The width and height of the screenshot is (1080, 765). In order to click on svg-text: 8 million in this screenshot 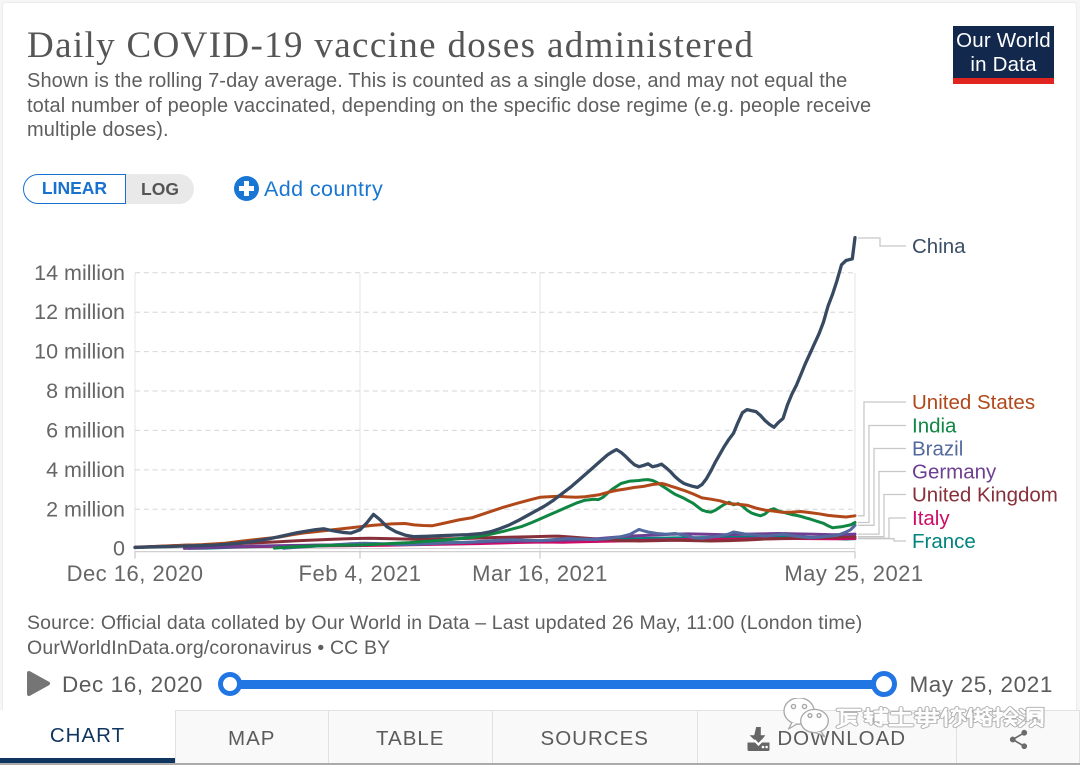, I will do `click(85, 391)`.